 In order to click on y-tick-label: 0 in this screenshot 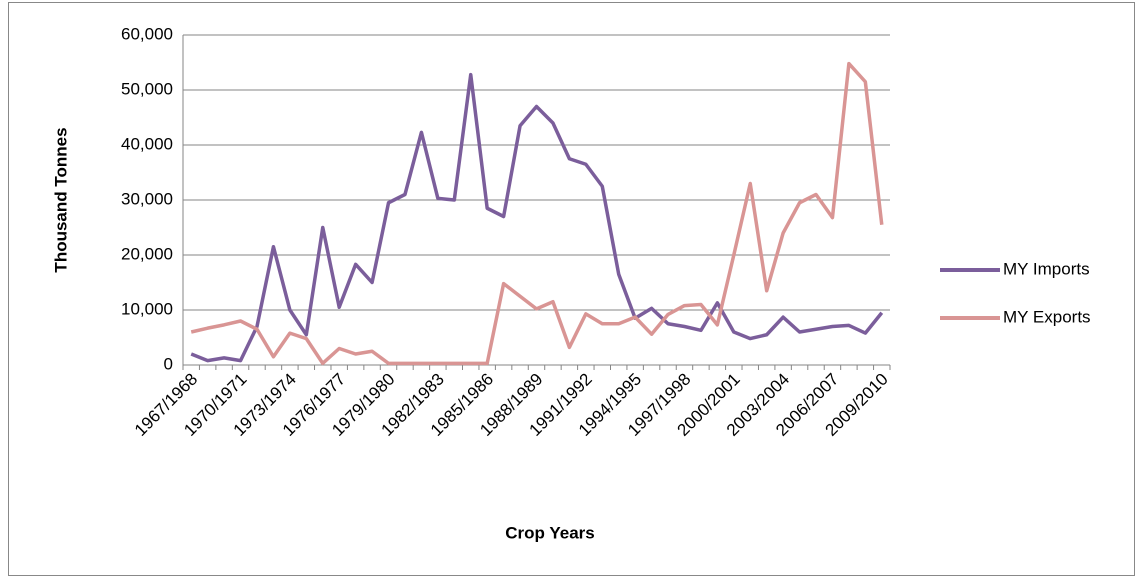, I will do `click(168, 363)`.